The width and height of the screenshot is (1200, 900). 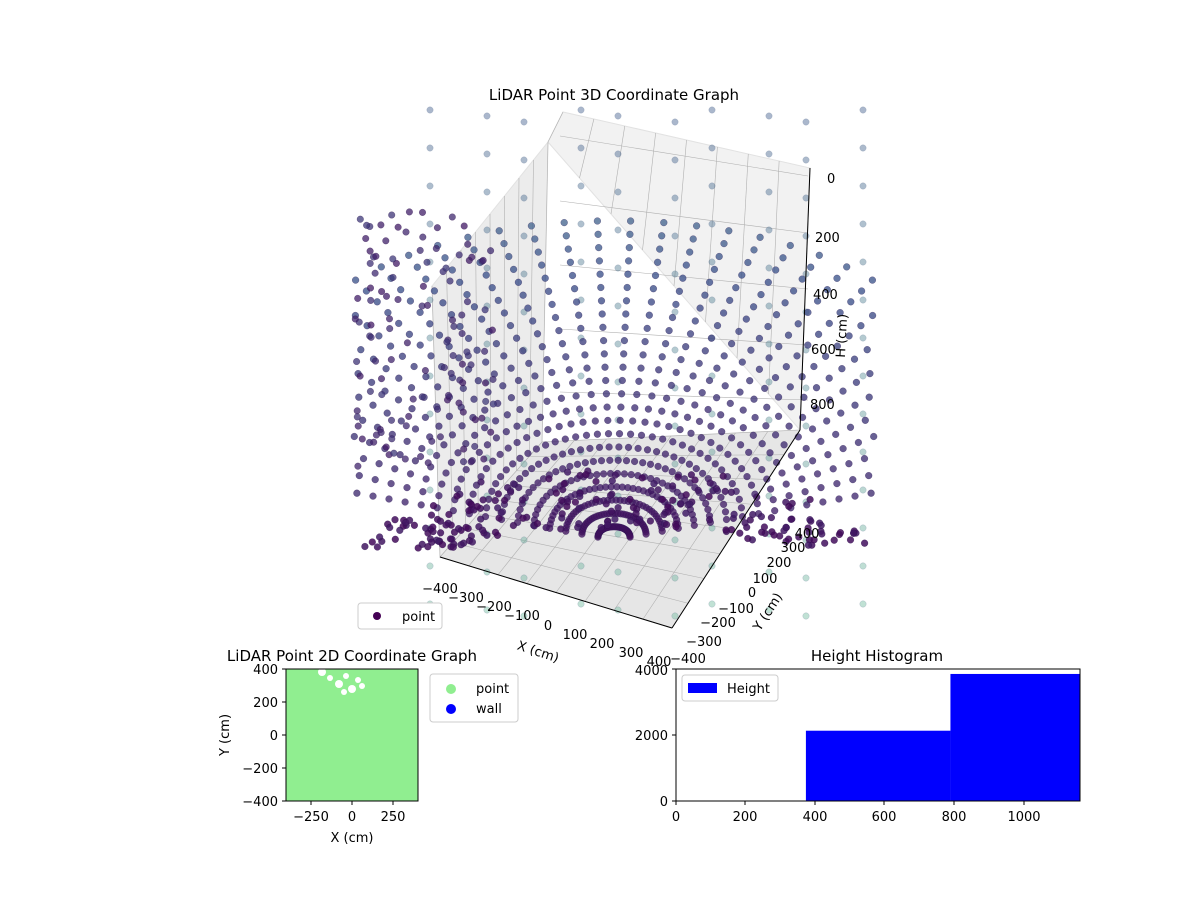 What do you see at coordinates (352, 689) in the screenshot?
I see `plot-2d-gap` at bounding box center [352, 689].